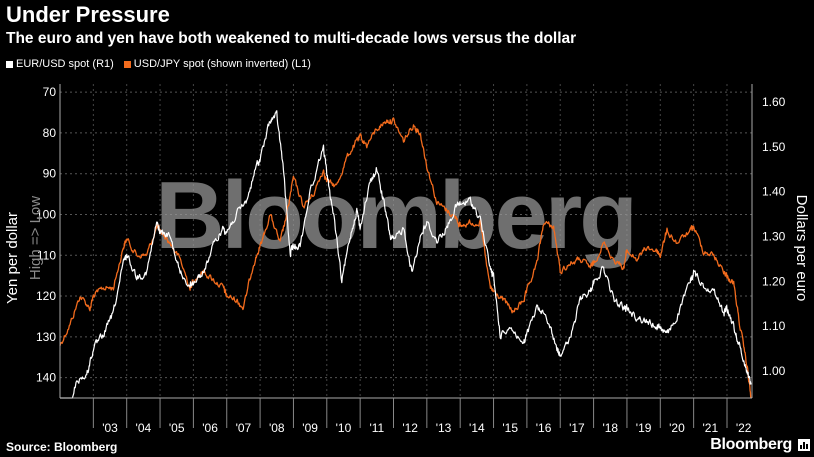 This screenshot has height=457, width=814. What do you see at coordinates (577, 428) in the screenshot?
I see `x-tick-label-2017: '17` at bounding box center [577, 428].